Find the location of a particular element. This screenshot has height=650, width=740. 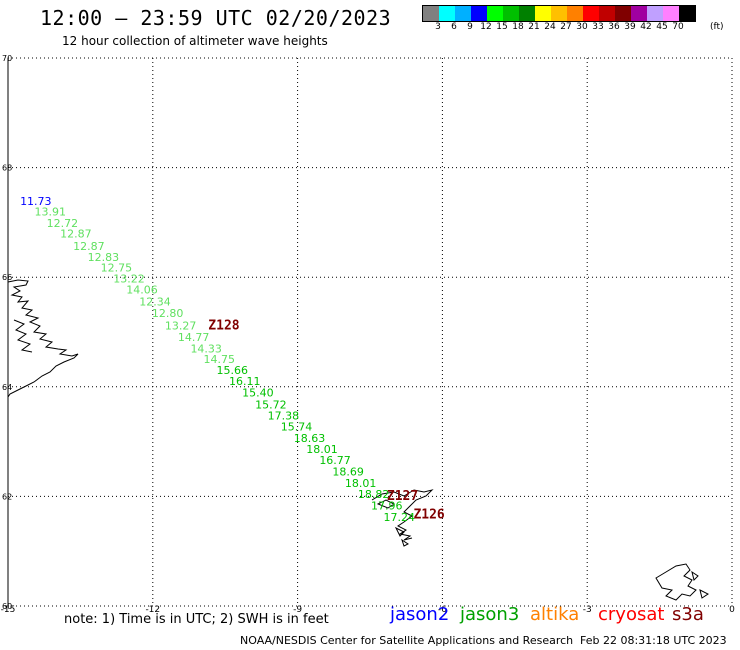

time-label: Z128 is located at coordinates (223, 325).